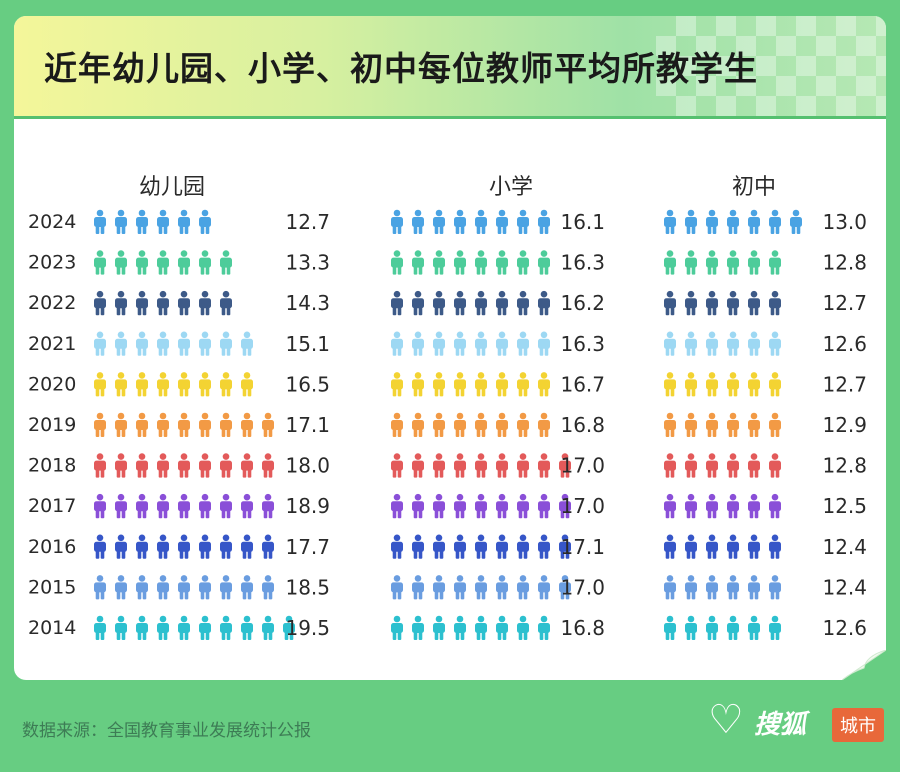 Image resolution: width=900 pixels, height=772 pixels. Describe the element at coordinates (795, 722) in the screenshot. I see `logo: ♡ 搜狐 城市` at that location.